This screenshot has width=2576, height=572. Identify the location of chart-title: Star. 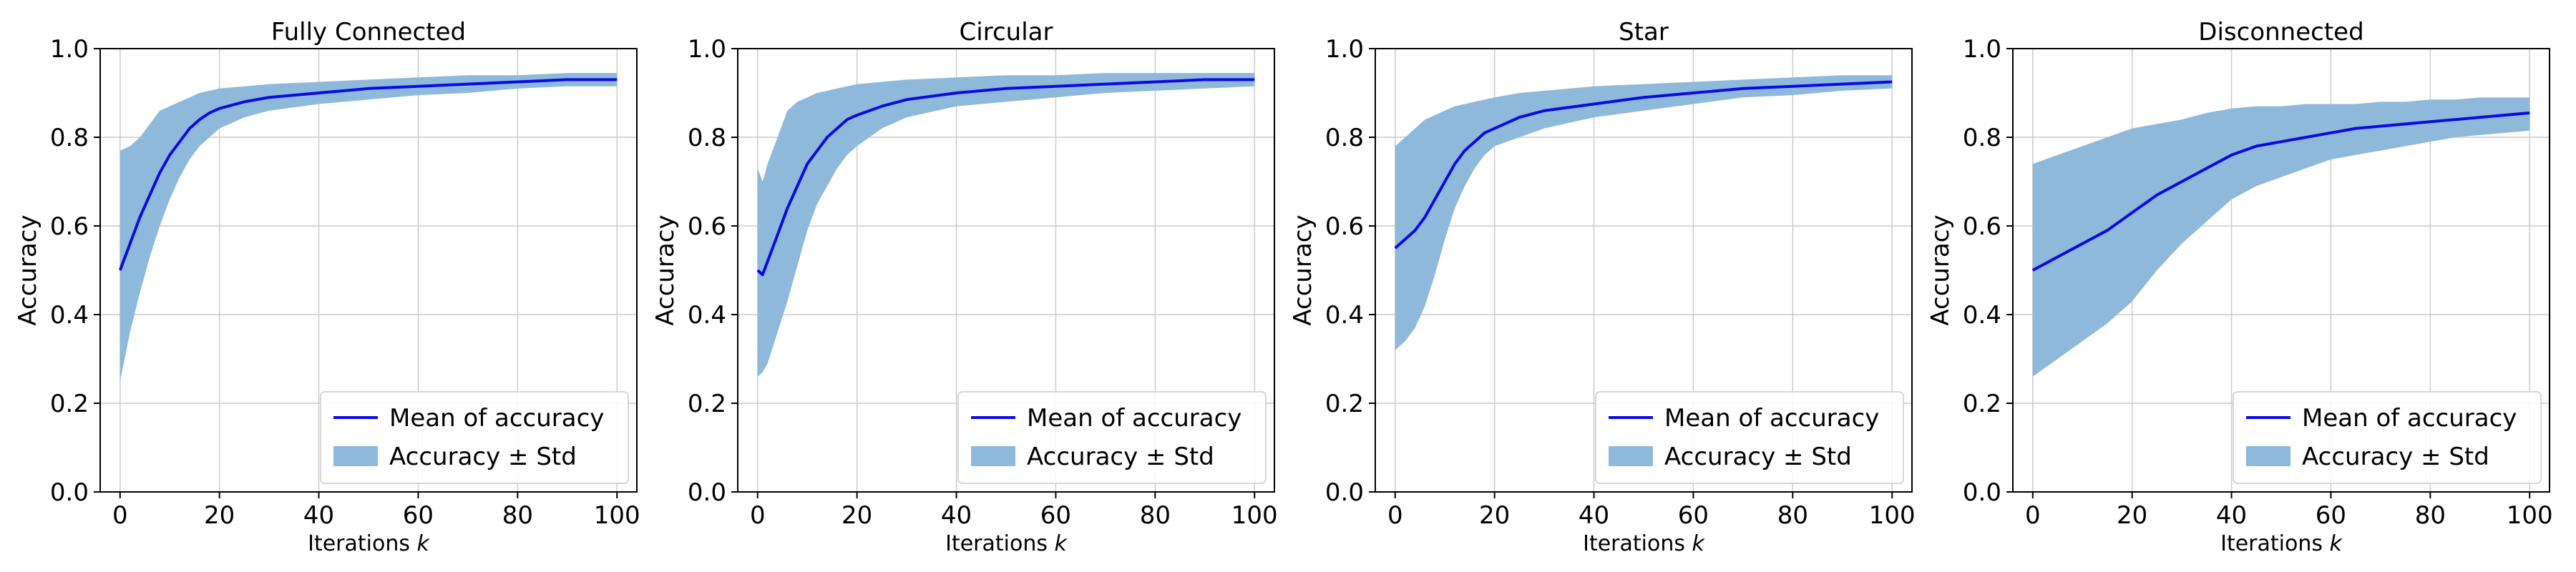
(1644, 32).